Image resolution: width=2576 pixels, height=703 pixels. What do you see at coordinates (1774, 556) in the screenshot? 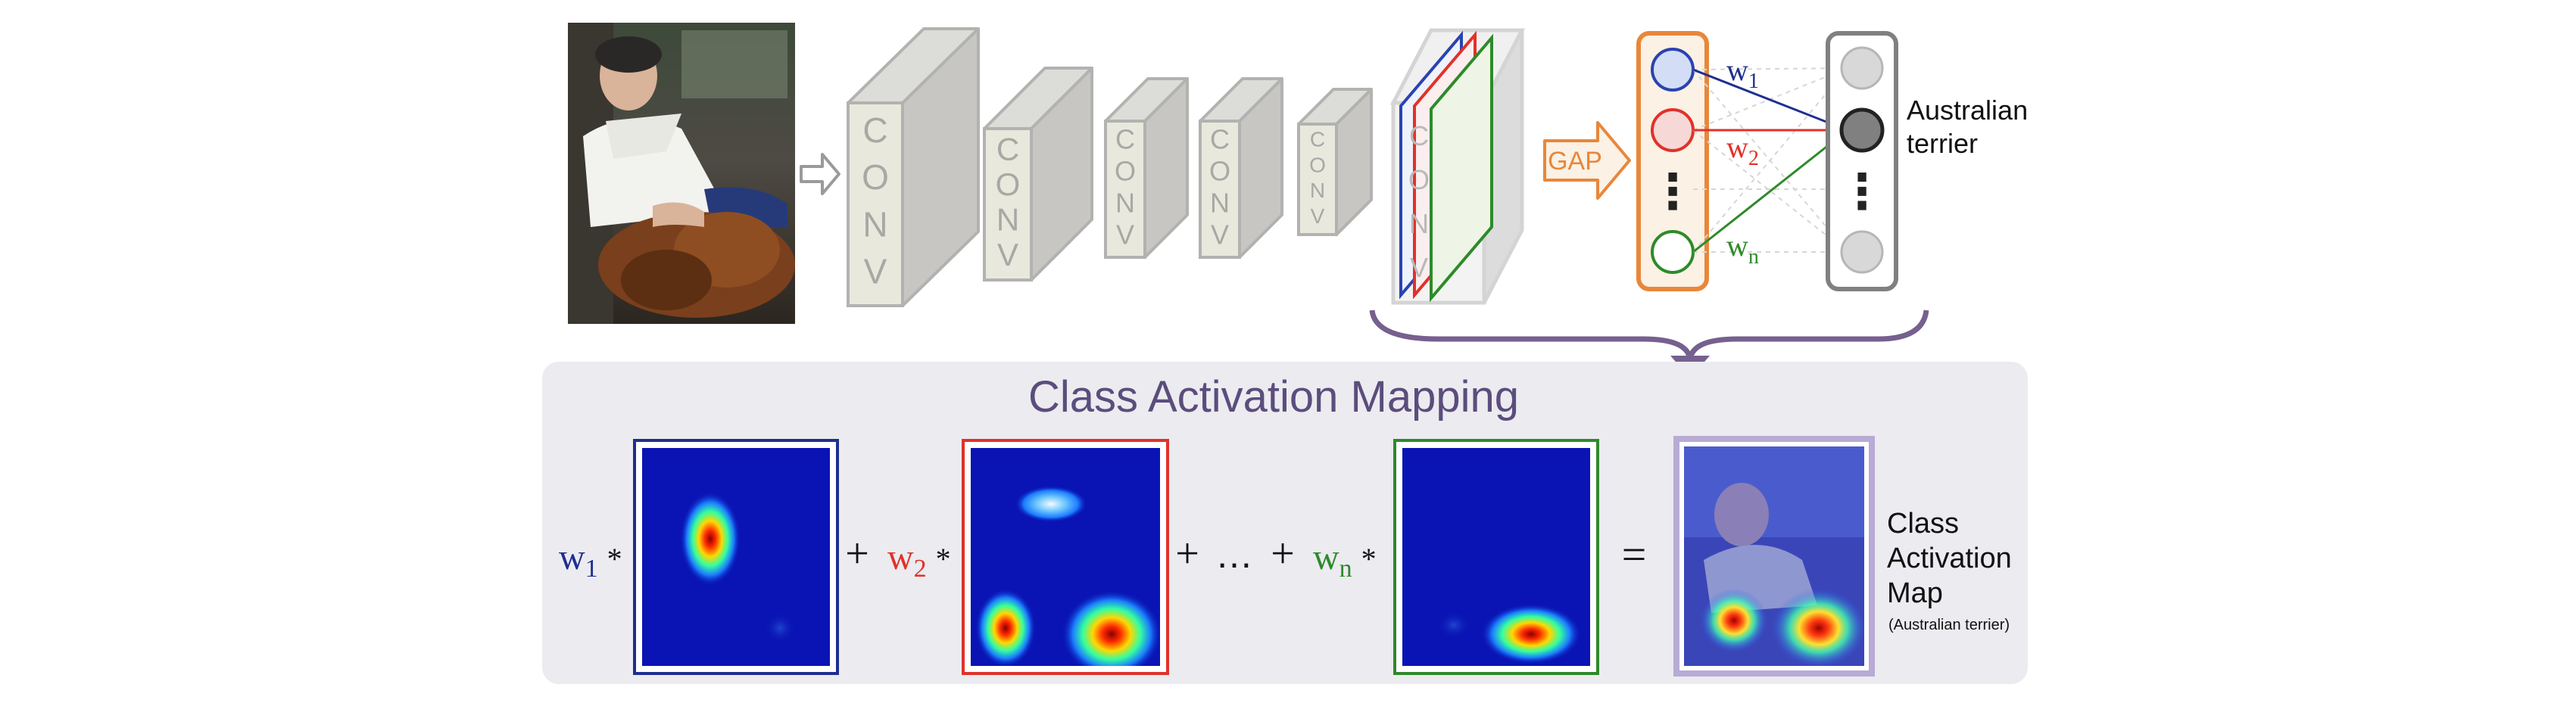
I see `result-map` at bounding box center [1774, 556].